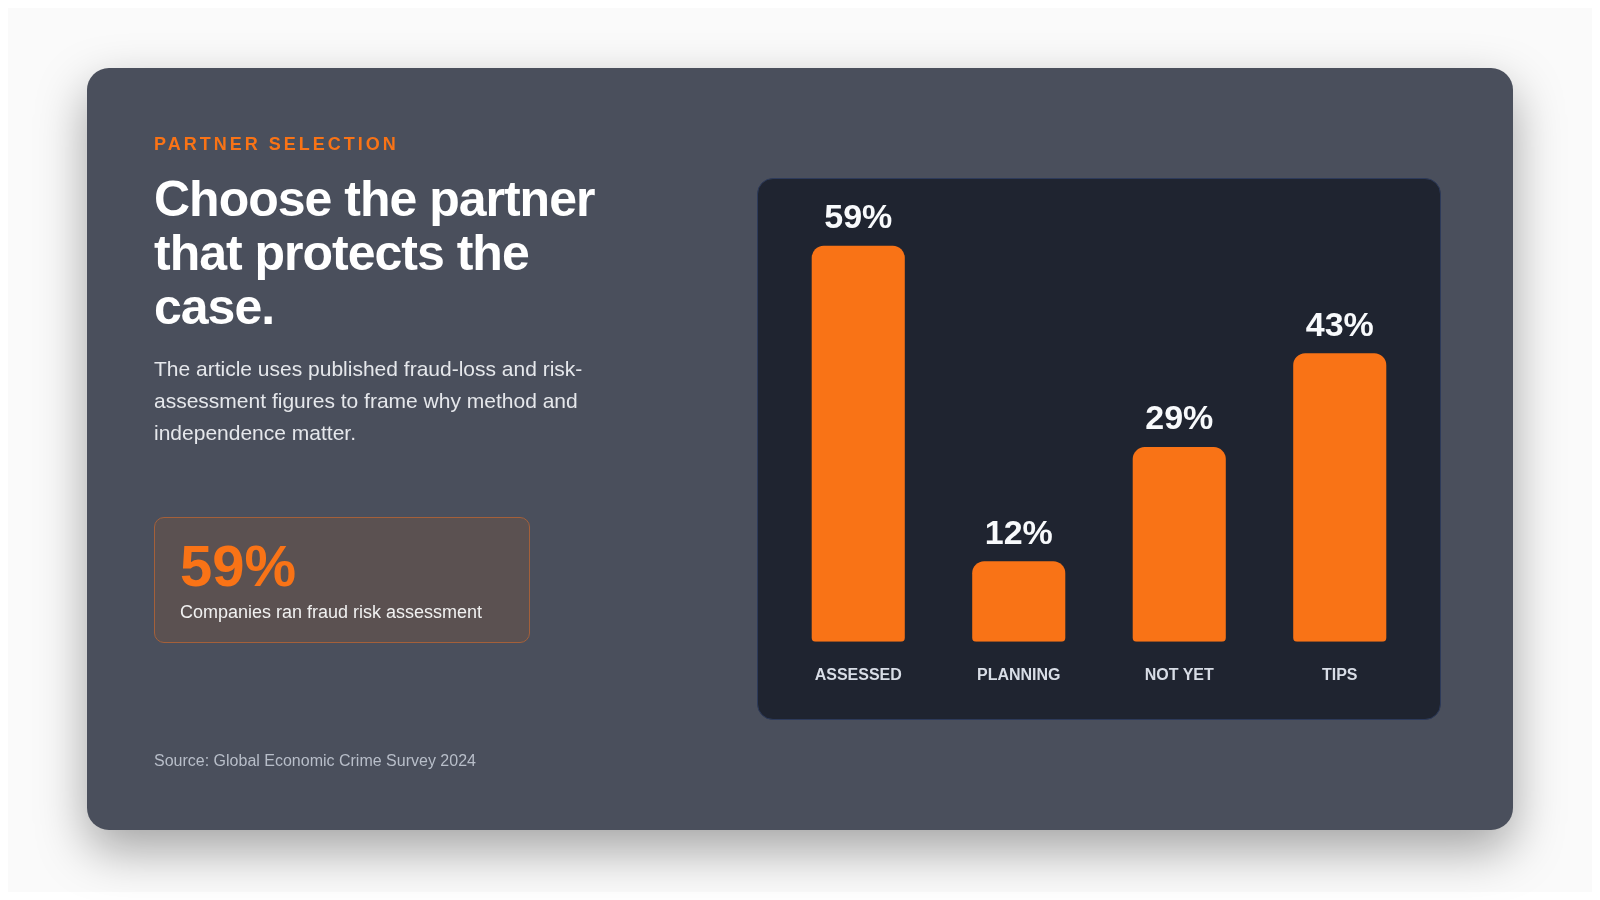  Describe the element at coordinates (1339, 323) in the screenshot. I see `data-label: 43%` at that location.